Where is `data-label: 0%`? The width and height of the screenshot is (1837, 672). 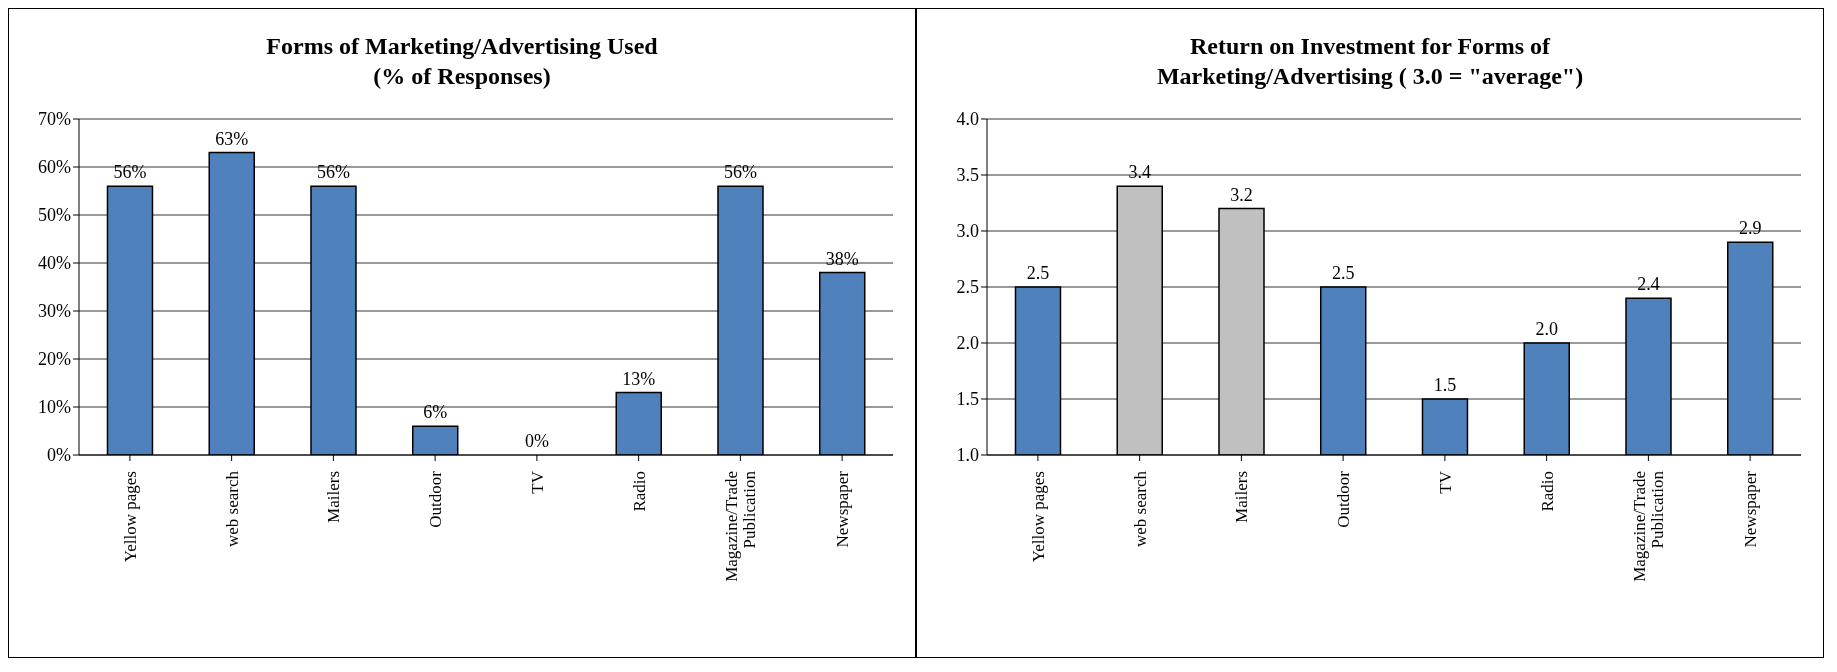
data-label: 0% is located at coordinates (536, 441).